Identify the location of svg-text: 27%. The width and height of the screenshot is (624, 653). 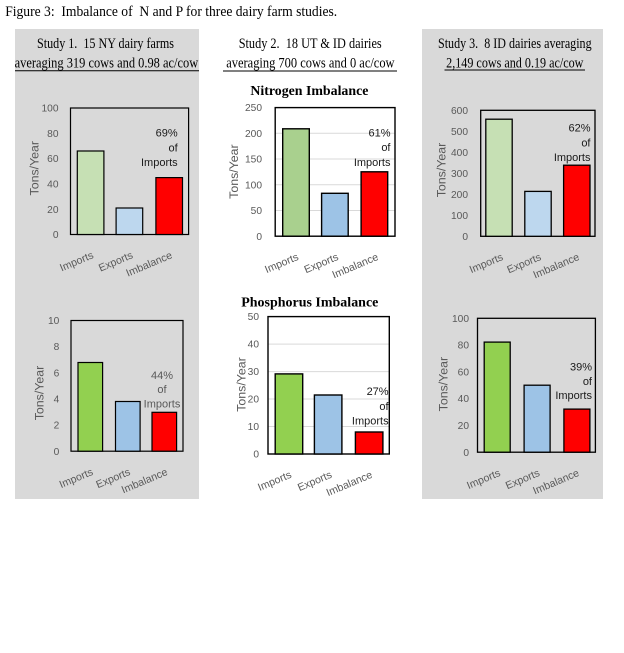
(378, 392).